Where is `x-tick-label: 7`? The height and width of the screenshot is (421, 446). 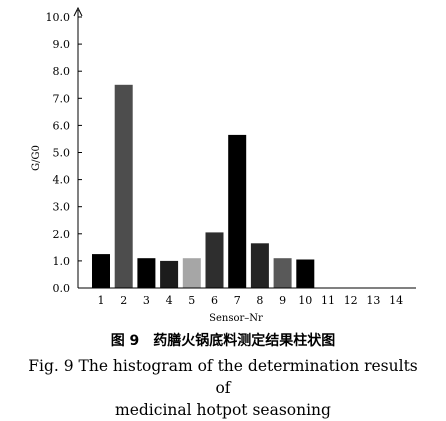 x-tick-label: 7 is located at coordinates (237, 300).